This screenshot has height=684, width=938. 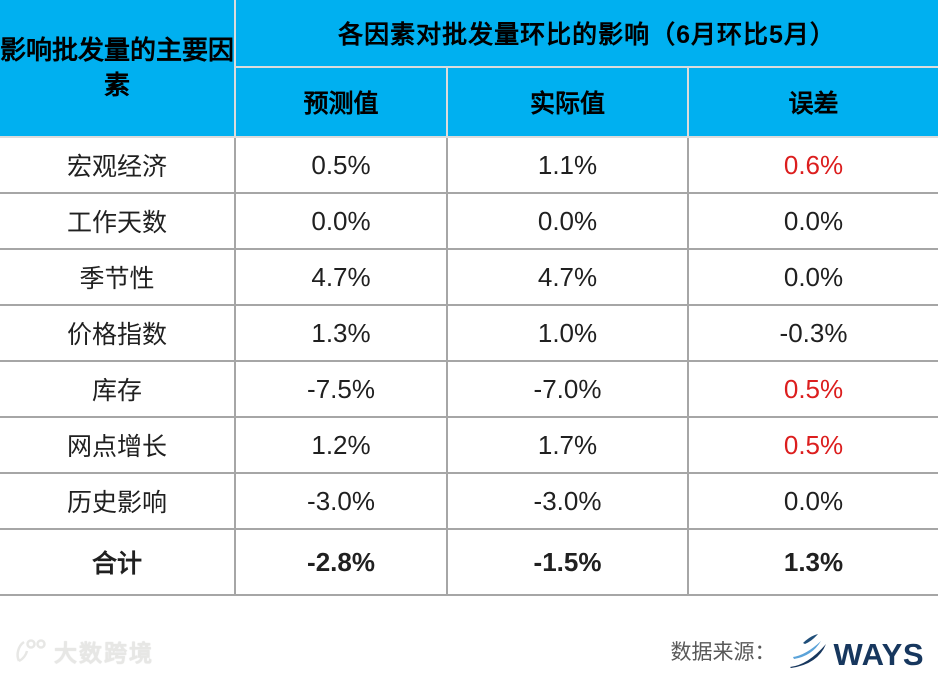 I want to click on col-header-error: 误差, so click(x=812, y=102).